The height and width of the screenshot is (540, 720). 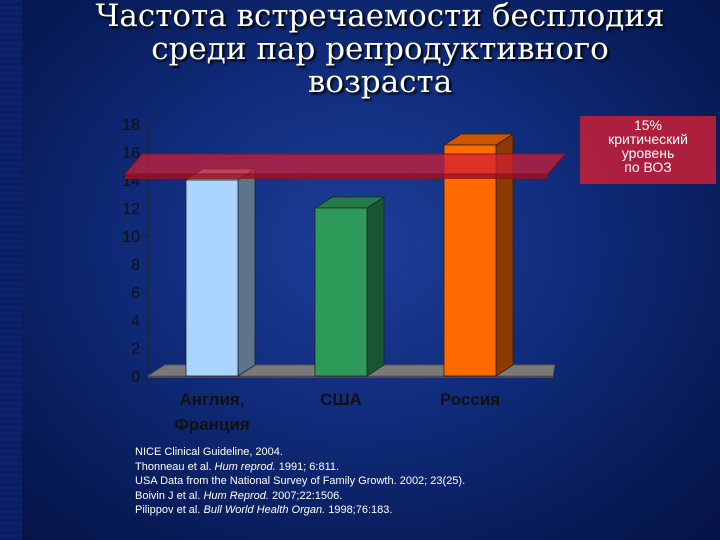 What do you see at coordinates (264, 510) in the screenshot?
I see `reference-segment: Bull World Health Organ.` at bounding box center [264, 510].